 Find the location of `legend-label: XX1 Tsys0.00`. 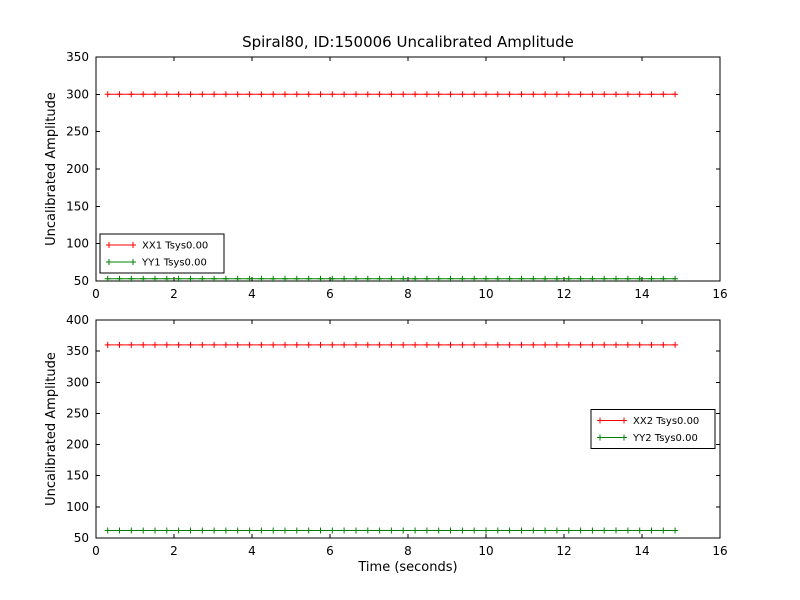

legend-label: XX1 Tsys0.00 is located at coordinates (175, 246).